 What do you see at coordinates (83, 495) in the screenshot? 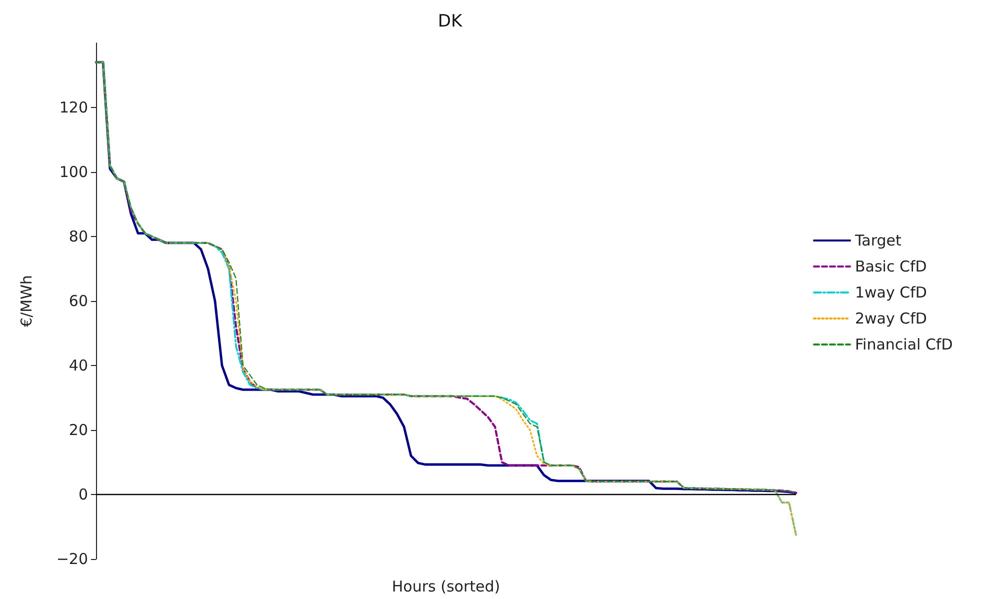
I see `y-tick-label: 0` at bounding box center [83, 495].